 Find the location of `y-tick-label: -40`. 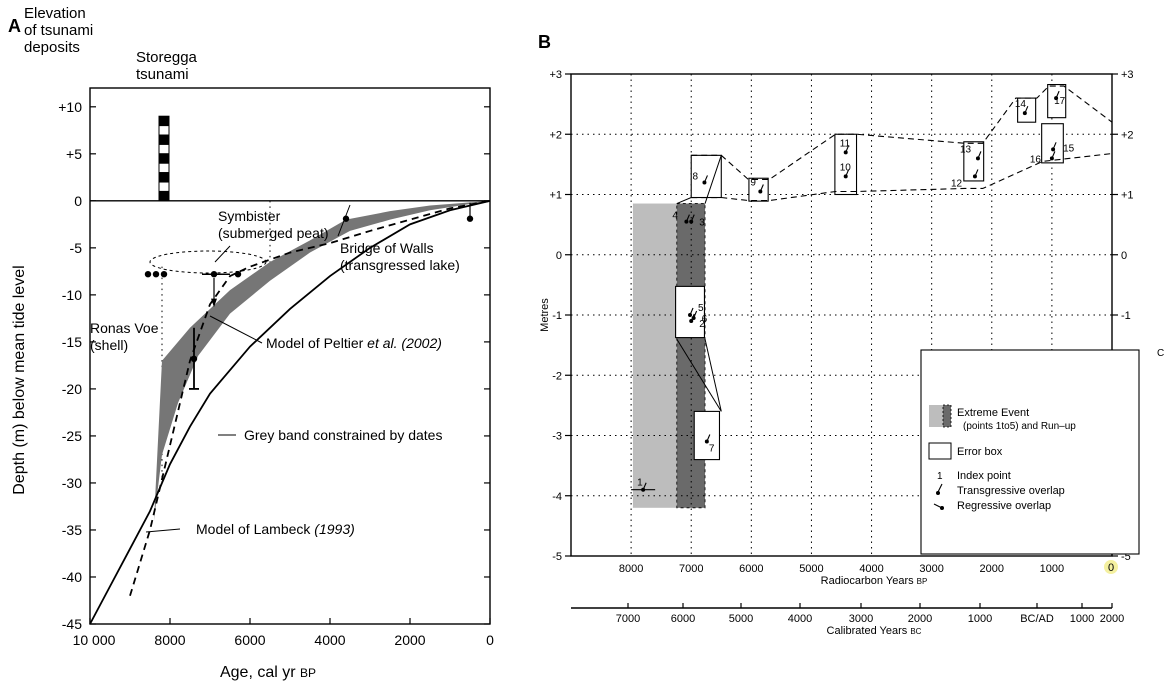

y-tick-label: -40 is located at coordinates (72, 577).